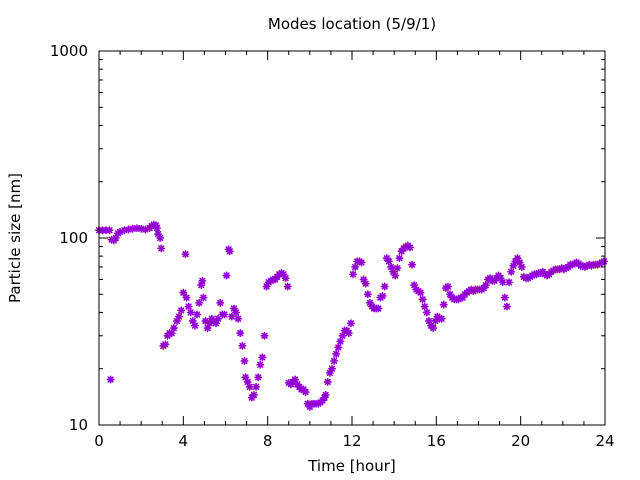 Image resolution: width=640 pixels, height=480 pixels. I want to click on x-tick-label: 16, so click(436, 441).